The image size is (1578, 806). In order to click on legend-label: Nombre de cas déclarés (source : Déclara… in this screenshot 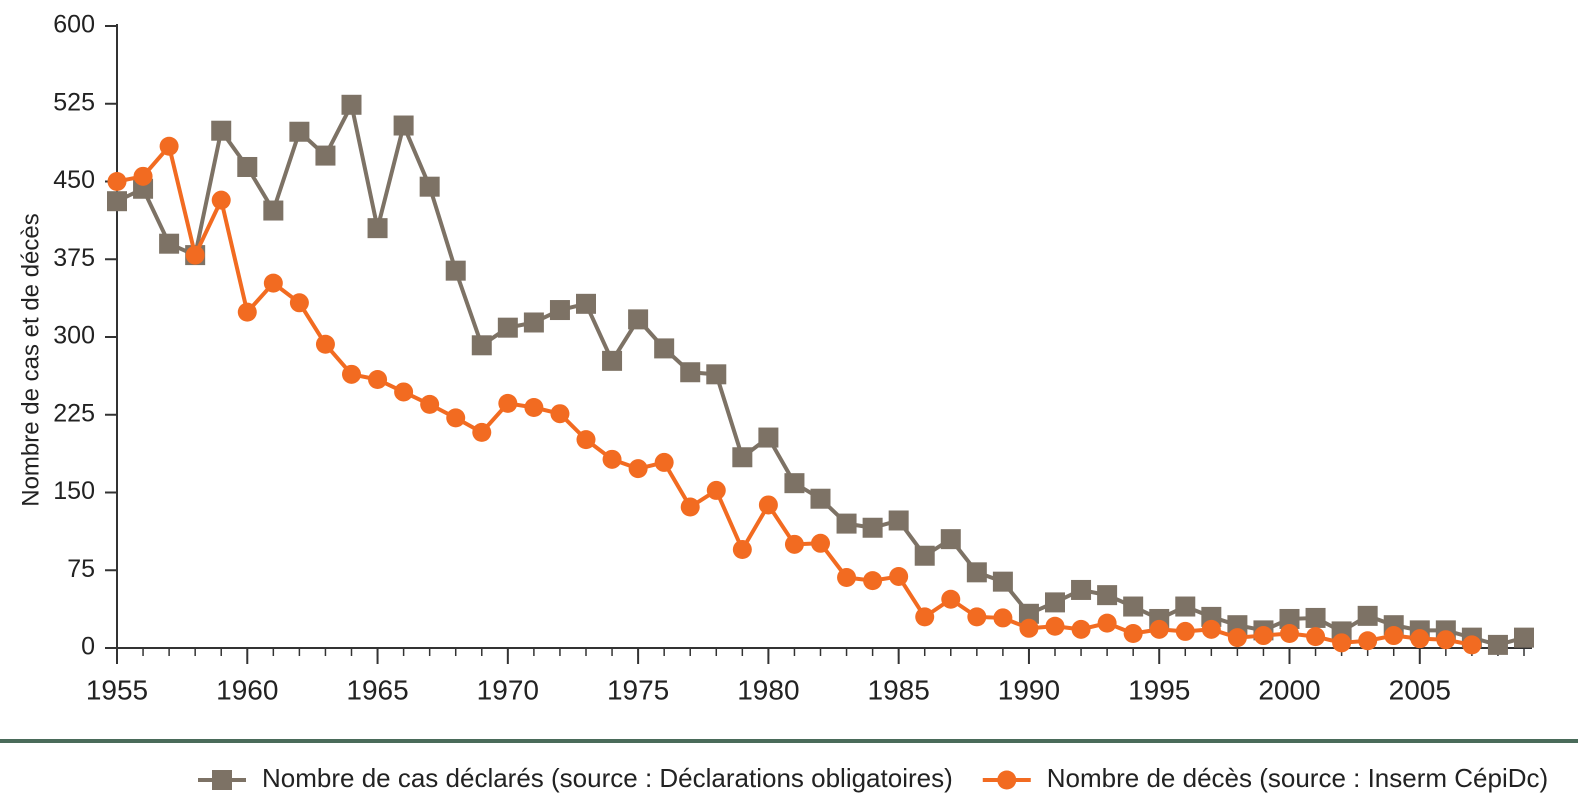, I will do `click(607, 778)`.